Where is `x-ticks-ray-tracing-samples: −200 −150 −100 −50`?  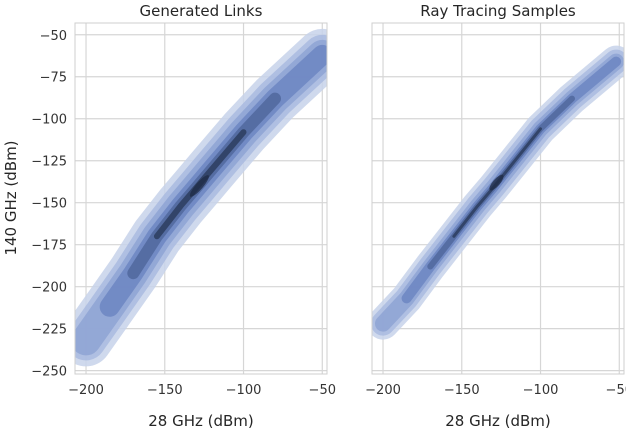
x-ticks-ray-tracing-samples: −200 −150 −100 −50 is located at coordinates (495, 390).